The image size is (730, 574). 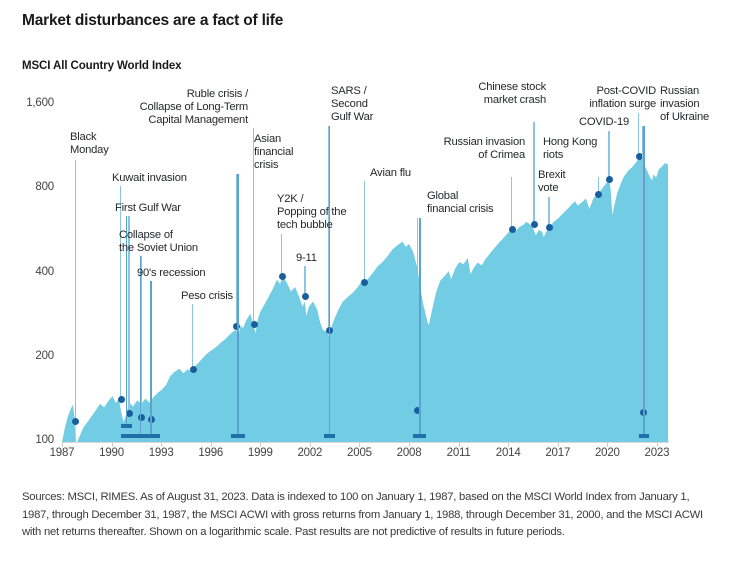 What do you see at coordinates (484, 149) in the screenshot?
I see `annotation-label: Russian invasion of Crimea` at bounding box center [484, 149].